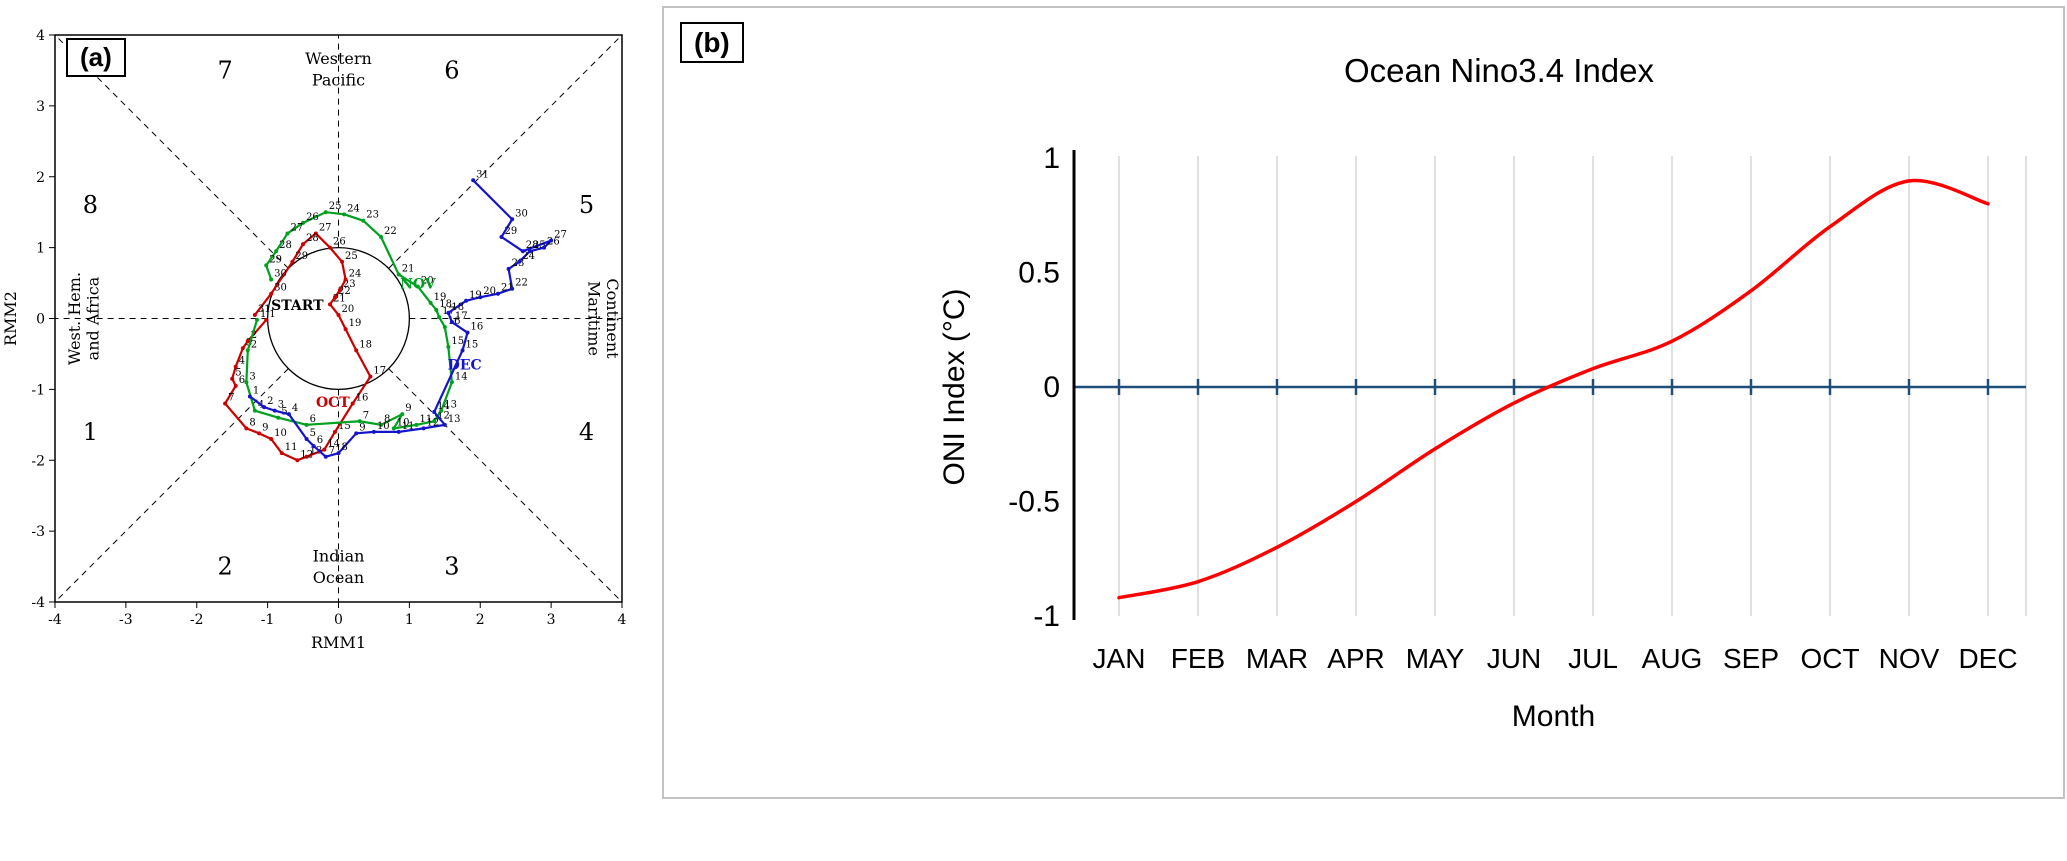  I want to click on region-label: West. Hem., so click(74, 318).